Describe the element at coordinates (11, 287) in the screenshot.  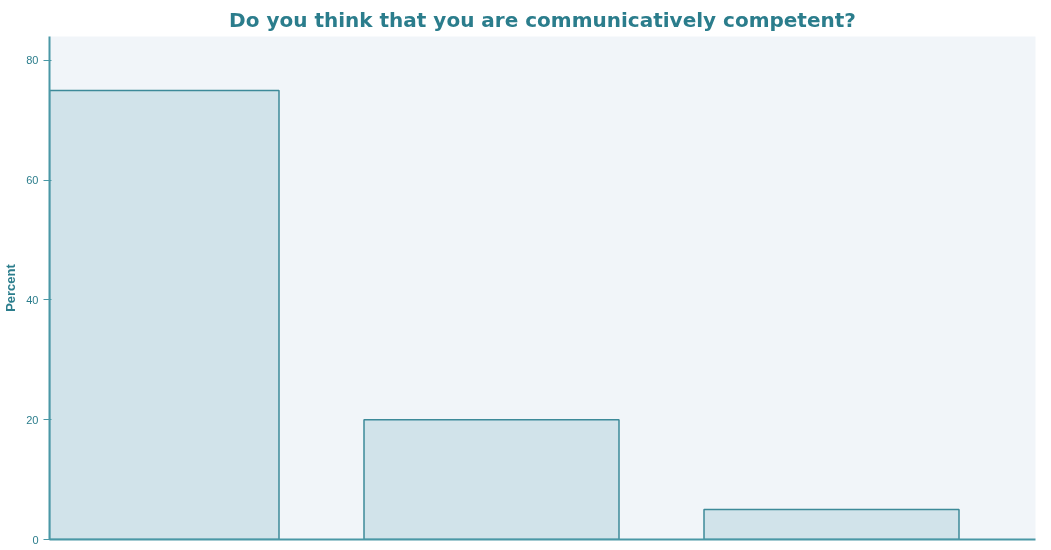
I see `y-axis-title: Percent` at that location.